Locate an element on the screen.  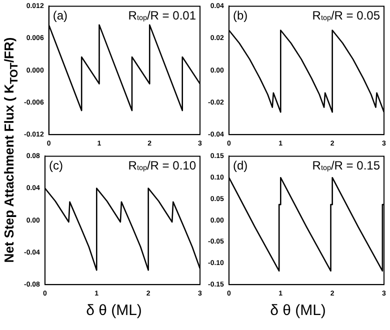
annotation: (a) is located at coordinates (60, 15).